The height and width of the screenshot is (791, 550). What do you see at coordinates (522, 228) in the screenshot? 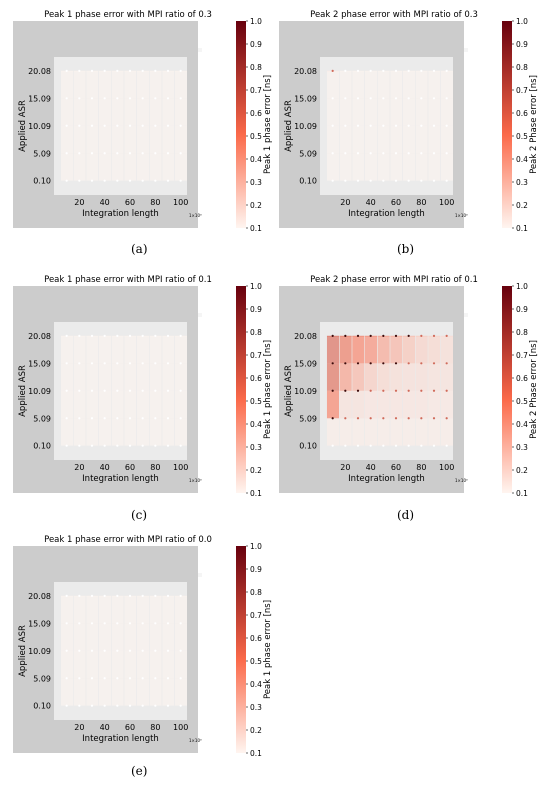
I see `panel-b-colorbar-tick-label: 0.1` at bounding box center [522, 228].